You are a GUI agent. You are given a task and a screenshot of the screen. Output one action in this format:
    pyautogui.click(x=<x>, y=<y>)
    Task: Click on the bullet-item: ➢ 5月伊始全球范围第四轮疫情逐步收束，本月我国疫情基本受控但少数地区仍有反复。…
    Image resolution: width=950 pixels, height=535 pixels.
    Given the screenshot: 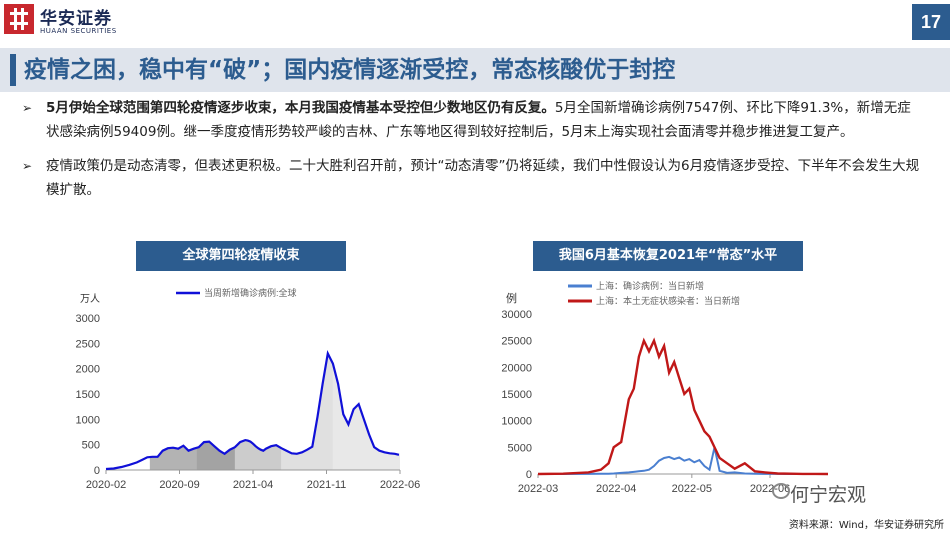 What is the action you would take?
    pyautogui.click(x=472, y=120)
    